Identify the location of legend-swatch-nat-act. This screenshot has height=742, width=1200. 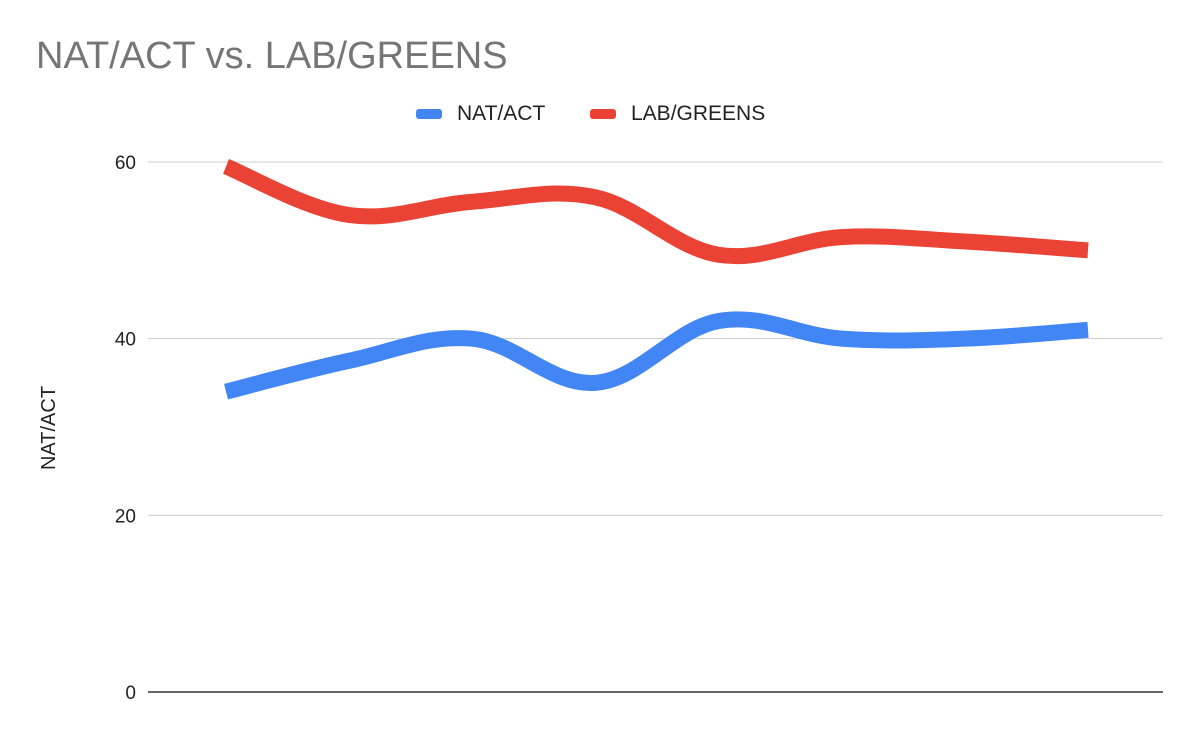
(429, 114).